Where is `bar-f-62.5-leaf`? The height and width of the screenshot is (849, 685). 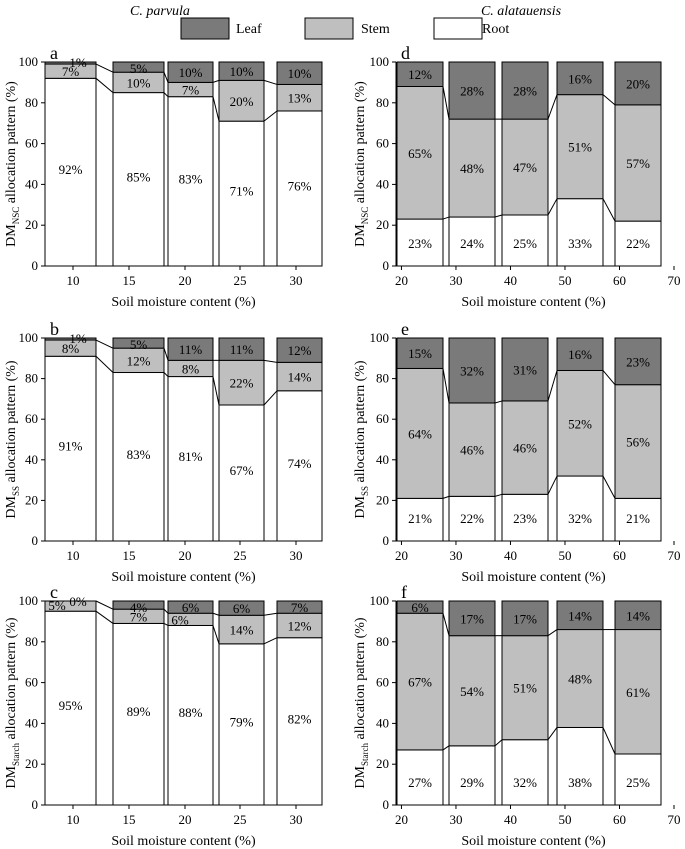 bar-f-62.5-leaf is located at coordinates (638, 615).